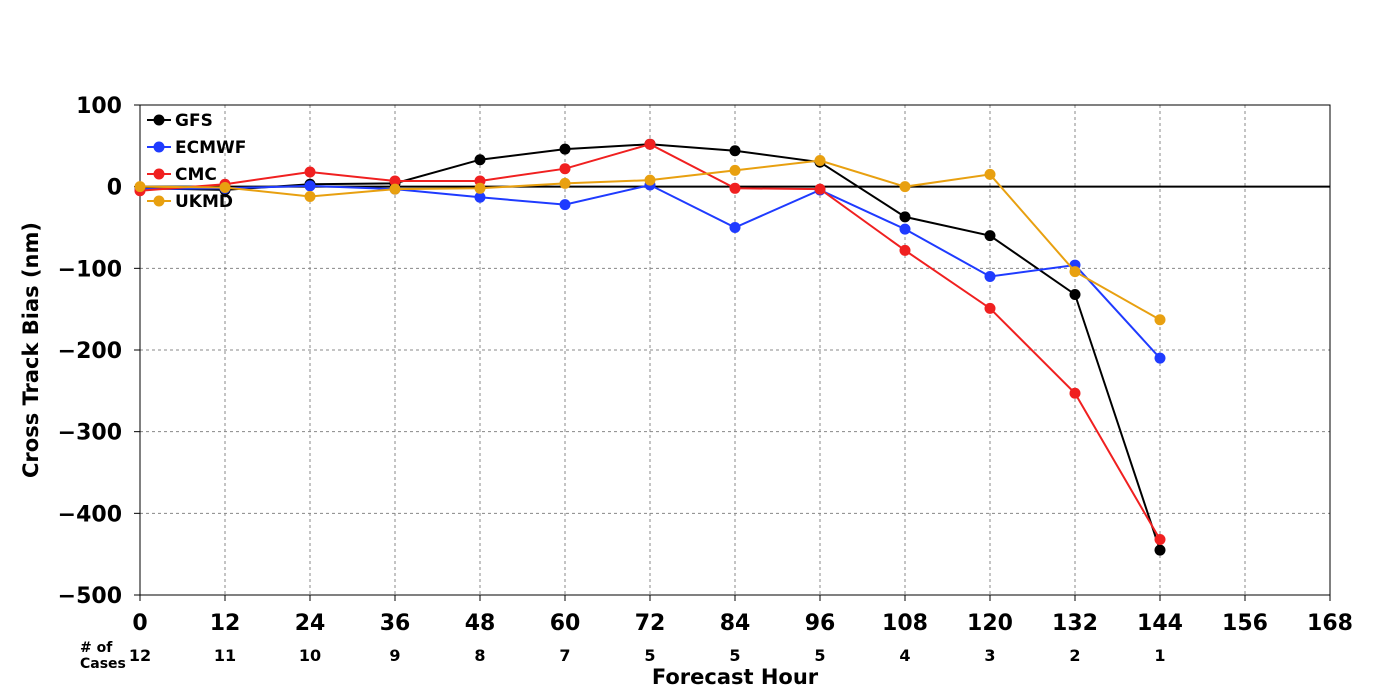 This screenshot has width=1400, height=700. I want to click on cases-count: 11, so click(225, 655).